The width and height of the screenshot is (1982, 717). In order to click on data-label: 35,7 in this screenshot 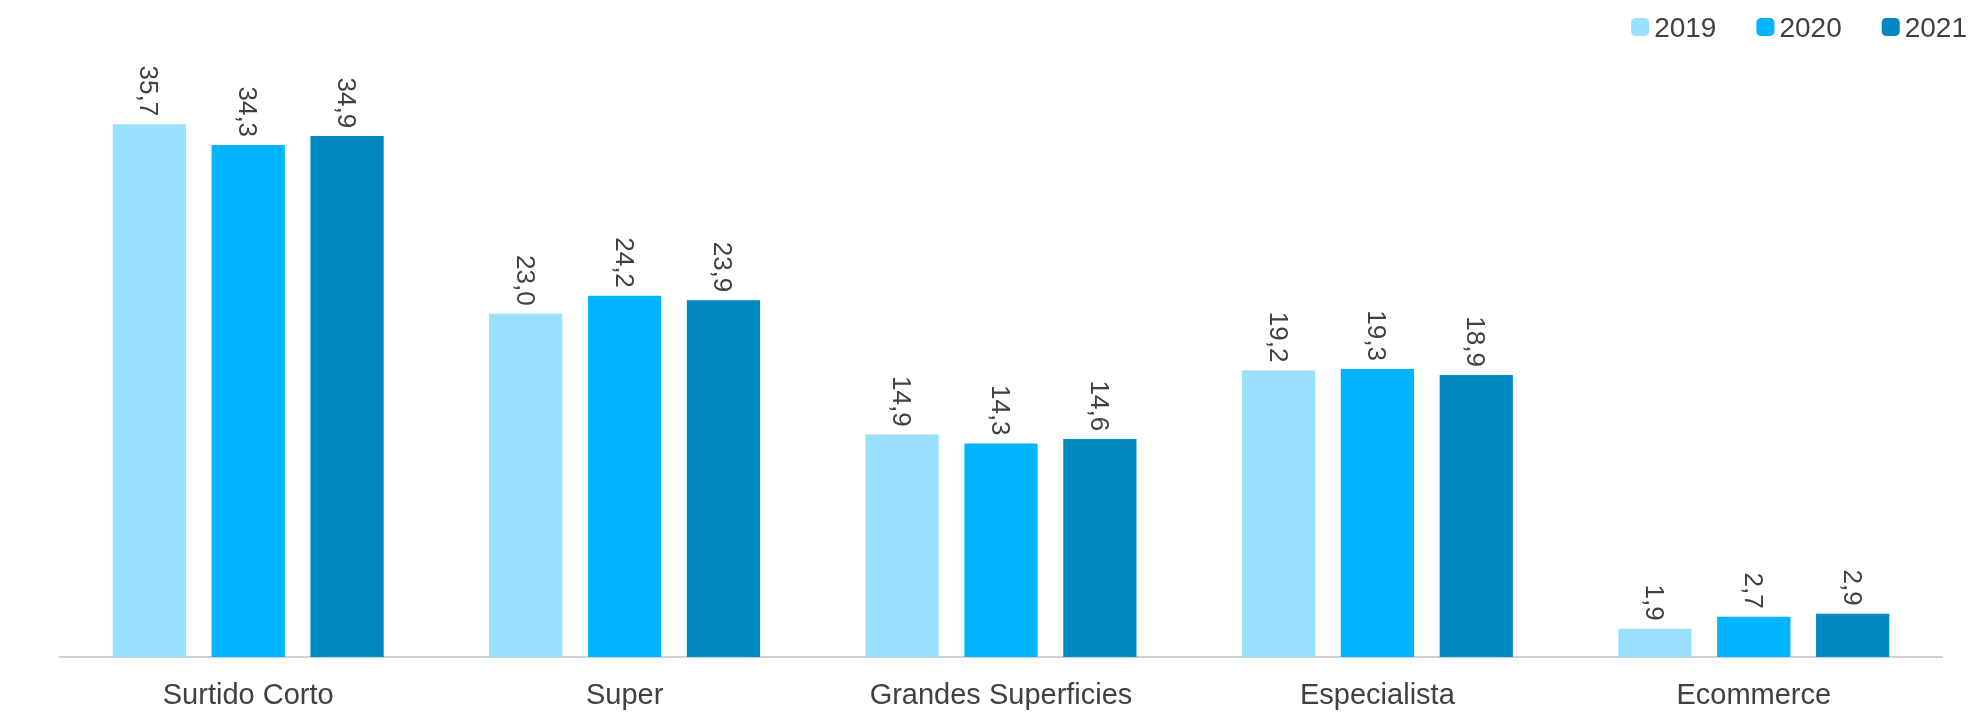, I will do `click(149, 91)`.